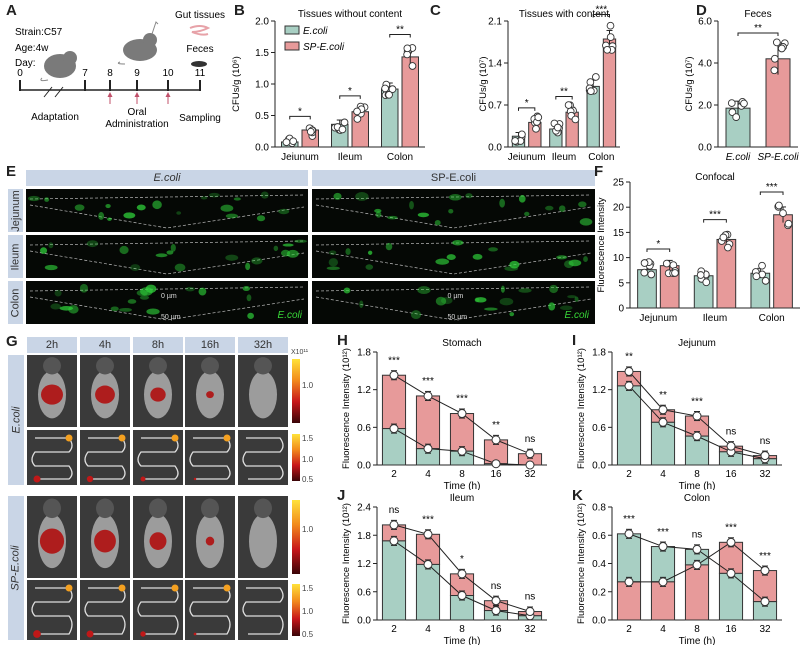 Image resolution: width=812 pixels, height=645 pixels. Describe the element at coordinates (731, 629) in the screenshot. I see `x-tick-label: 16` at that location.